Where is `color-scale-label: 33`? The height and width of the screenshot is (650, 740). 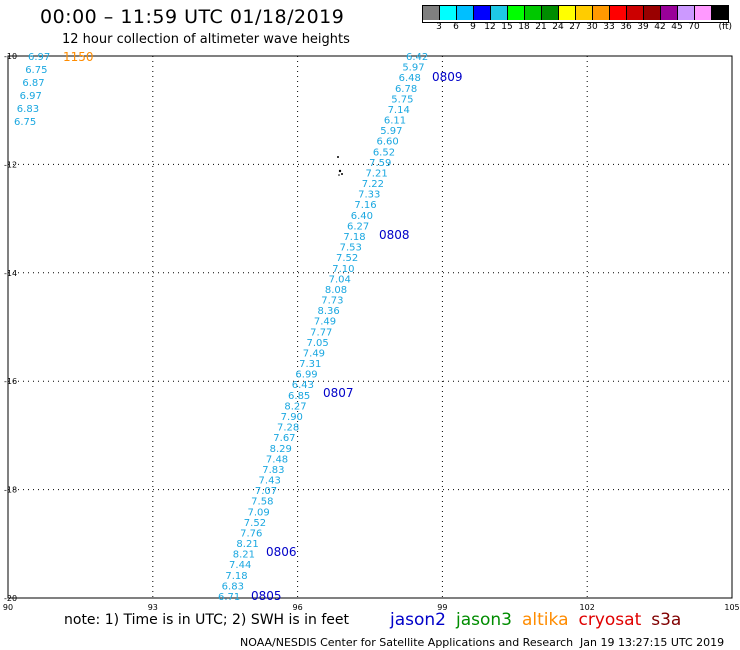 color-scale-label: 33 is located at coordinates (609, 27).